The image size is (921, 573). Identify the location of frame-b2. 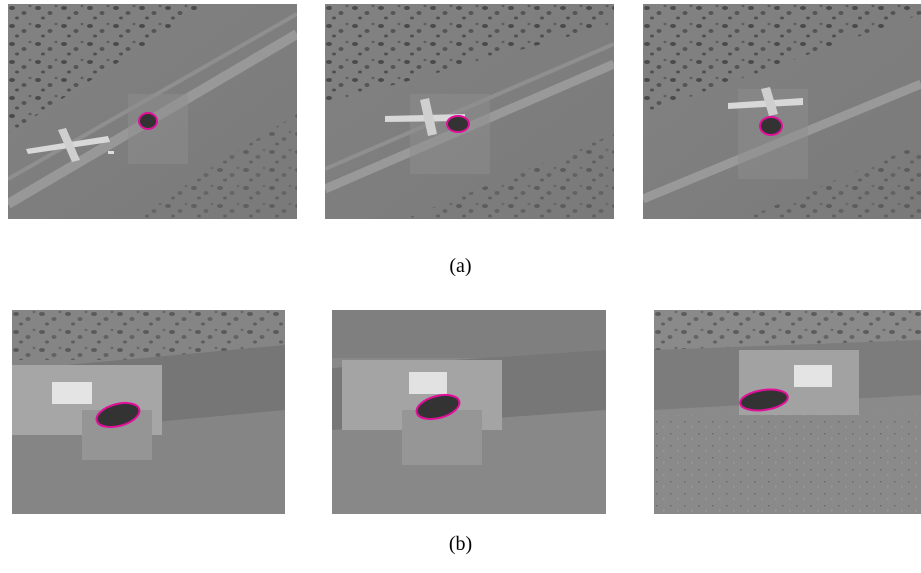
(469, 412).